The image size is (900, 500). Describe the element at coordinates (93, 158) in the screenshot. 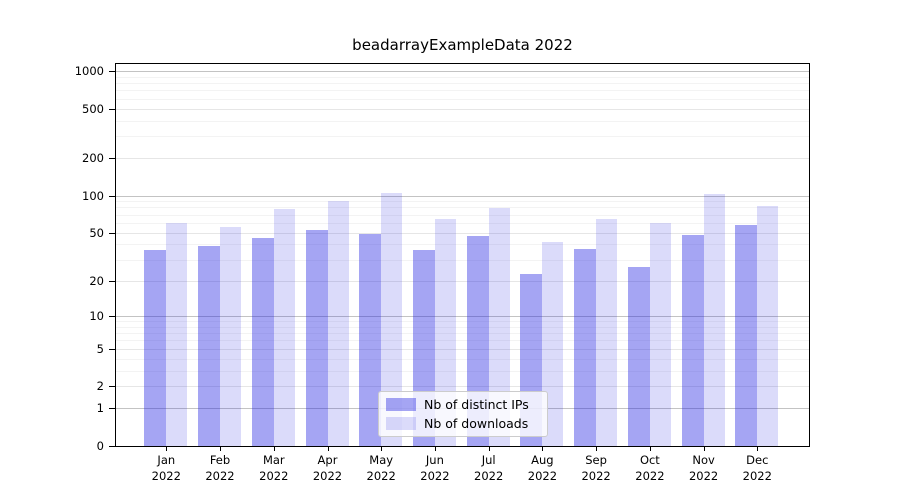

I see `y-tick-label-200: 200` at that location.